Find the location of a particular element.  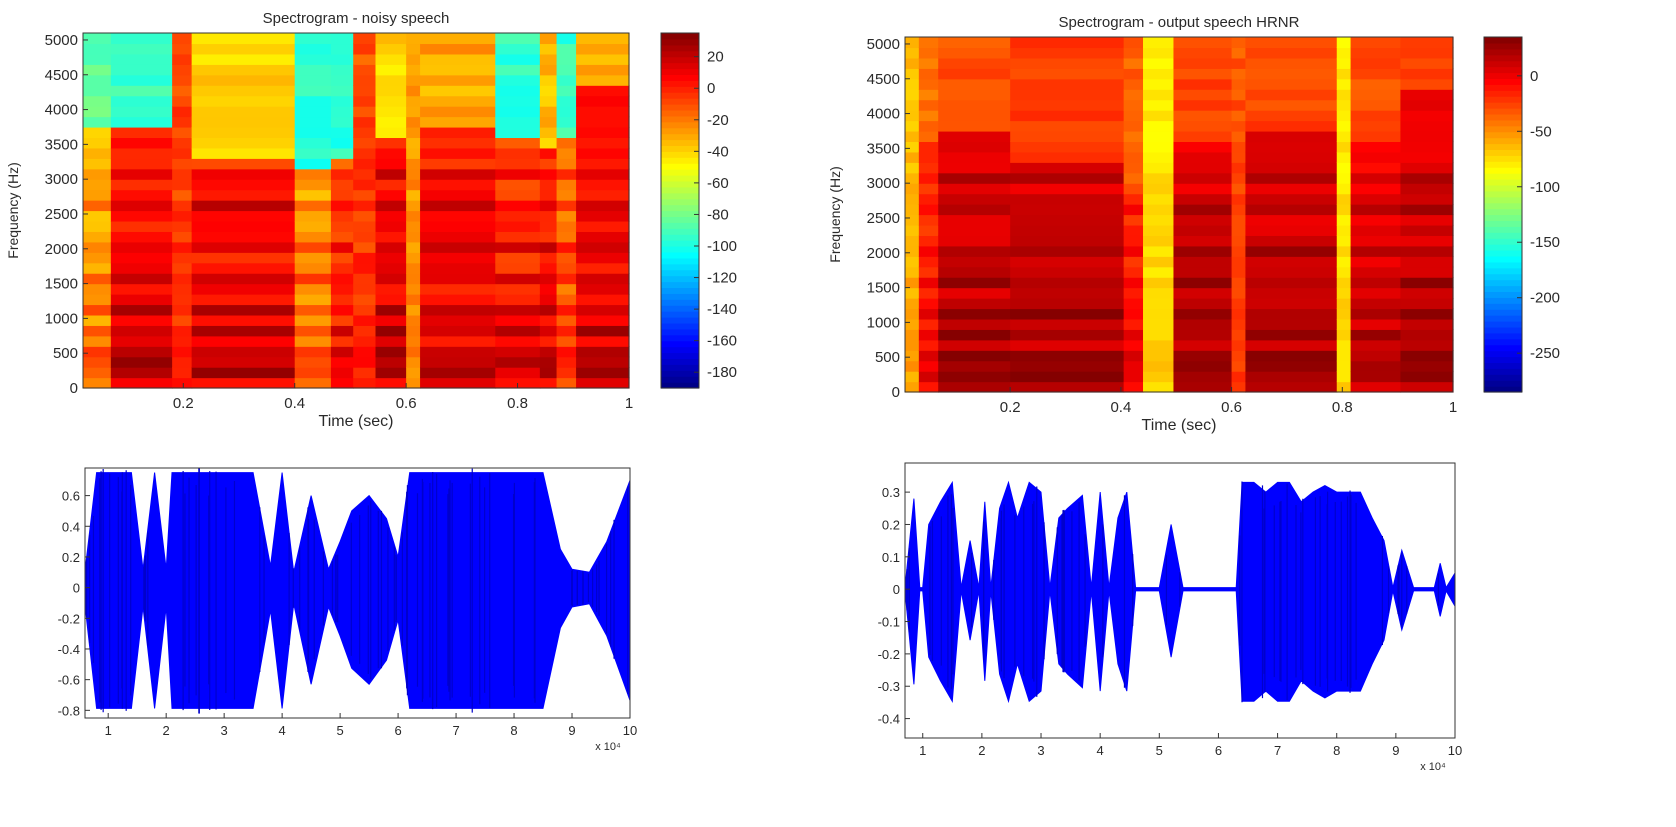

x-tick-label: 7 is located at coordinates (455, 730).